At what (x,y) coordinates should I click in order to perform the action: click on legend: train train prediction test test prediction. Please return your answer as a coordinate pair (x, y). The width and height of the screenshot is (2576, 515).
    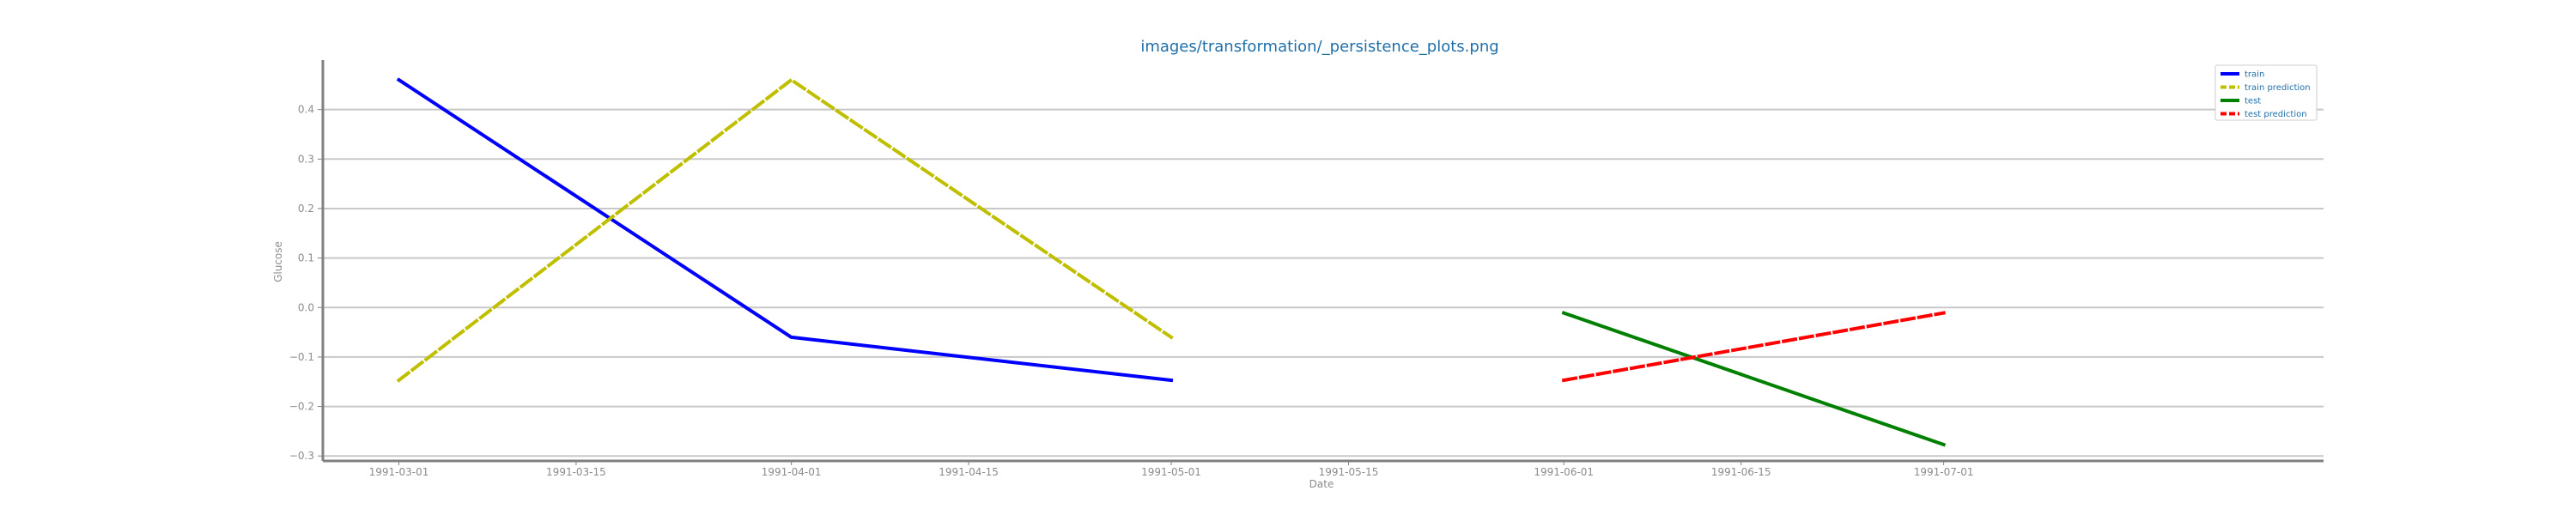
    Looking at the image, I should click on (2266, 92).